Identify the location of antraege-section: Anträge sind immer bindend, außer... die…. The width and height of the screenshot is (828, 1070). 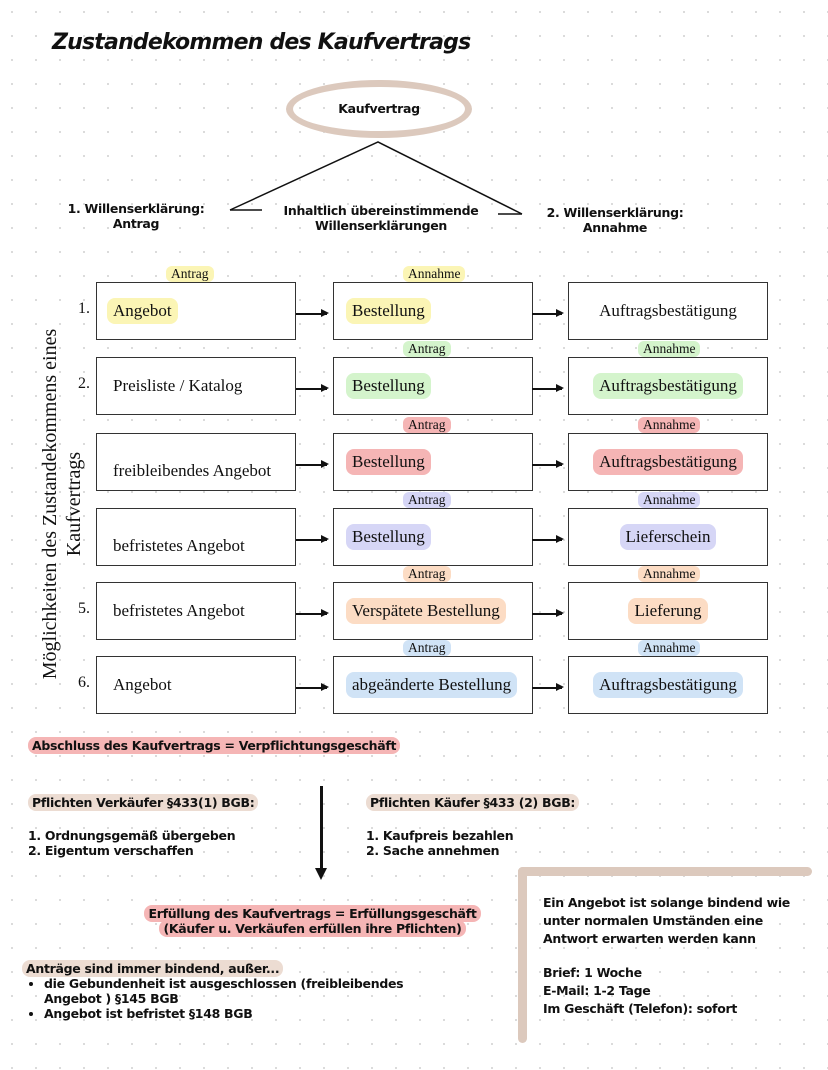
(242, 990).